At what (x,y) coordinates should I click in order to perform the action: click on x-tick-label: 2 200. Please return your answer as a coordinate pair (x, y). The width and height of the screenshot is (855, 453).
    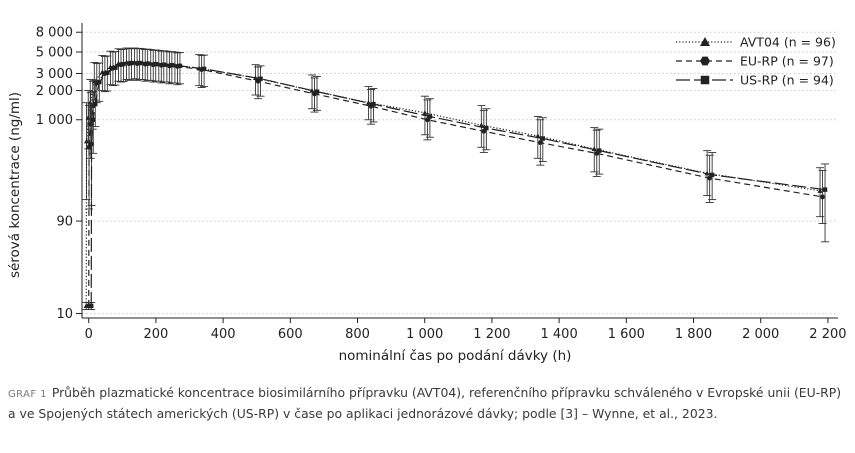
    Looking at the image, I should click on (827, 334).